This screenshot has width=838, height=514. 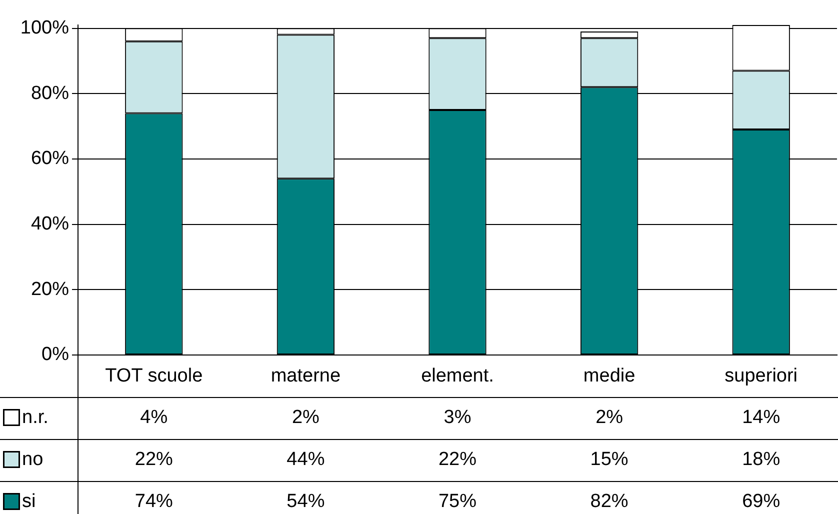 I want to click on y-tick-label: 20%, so click(x=50, y=289).